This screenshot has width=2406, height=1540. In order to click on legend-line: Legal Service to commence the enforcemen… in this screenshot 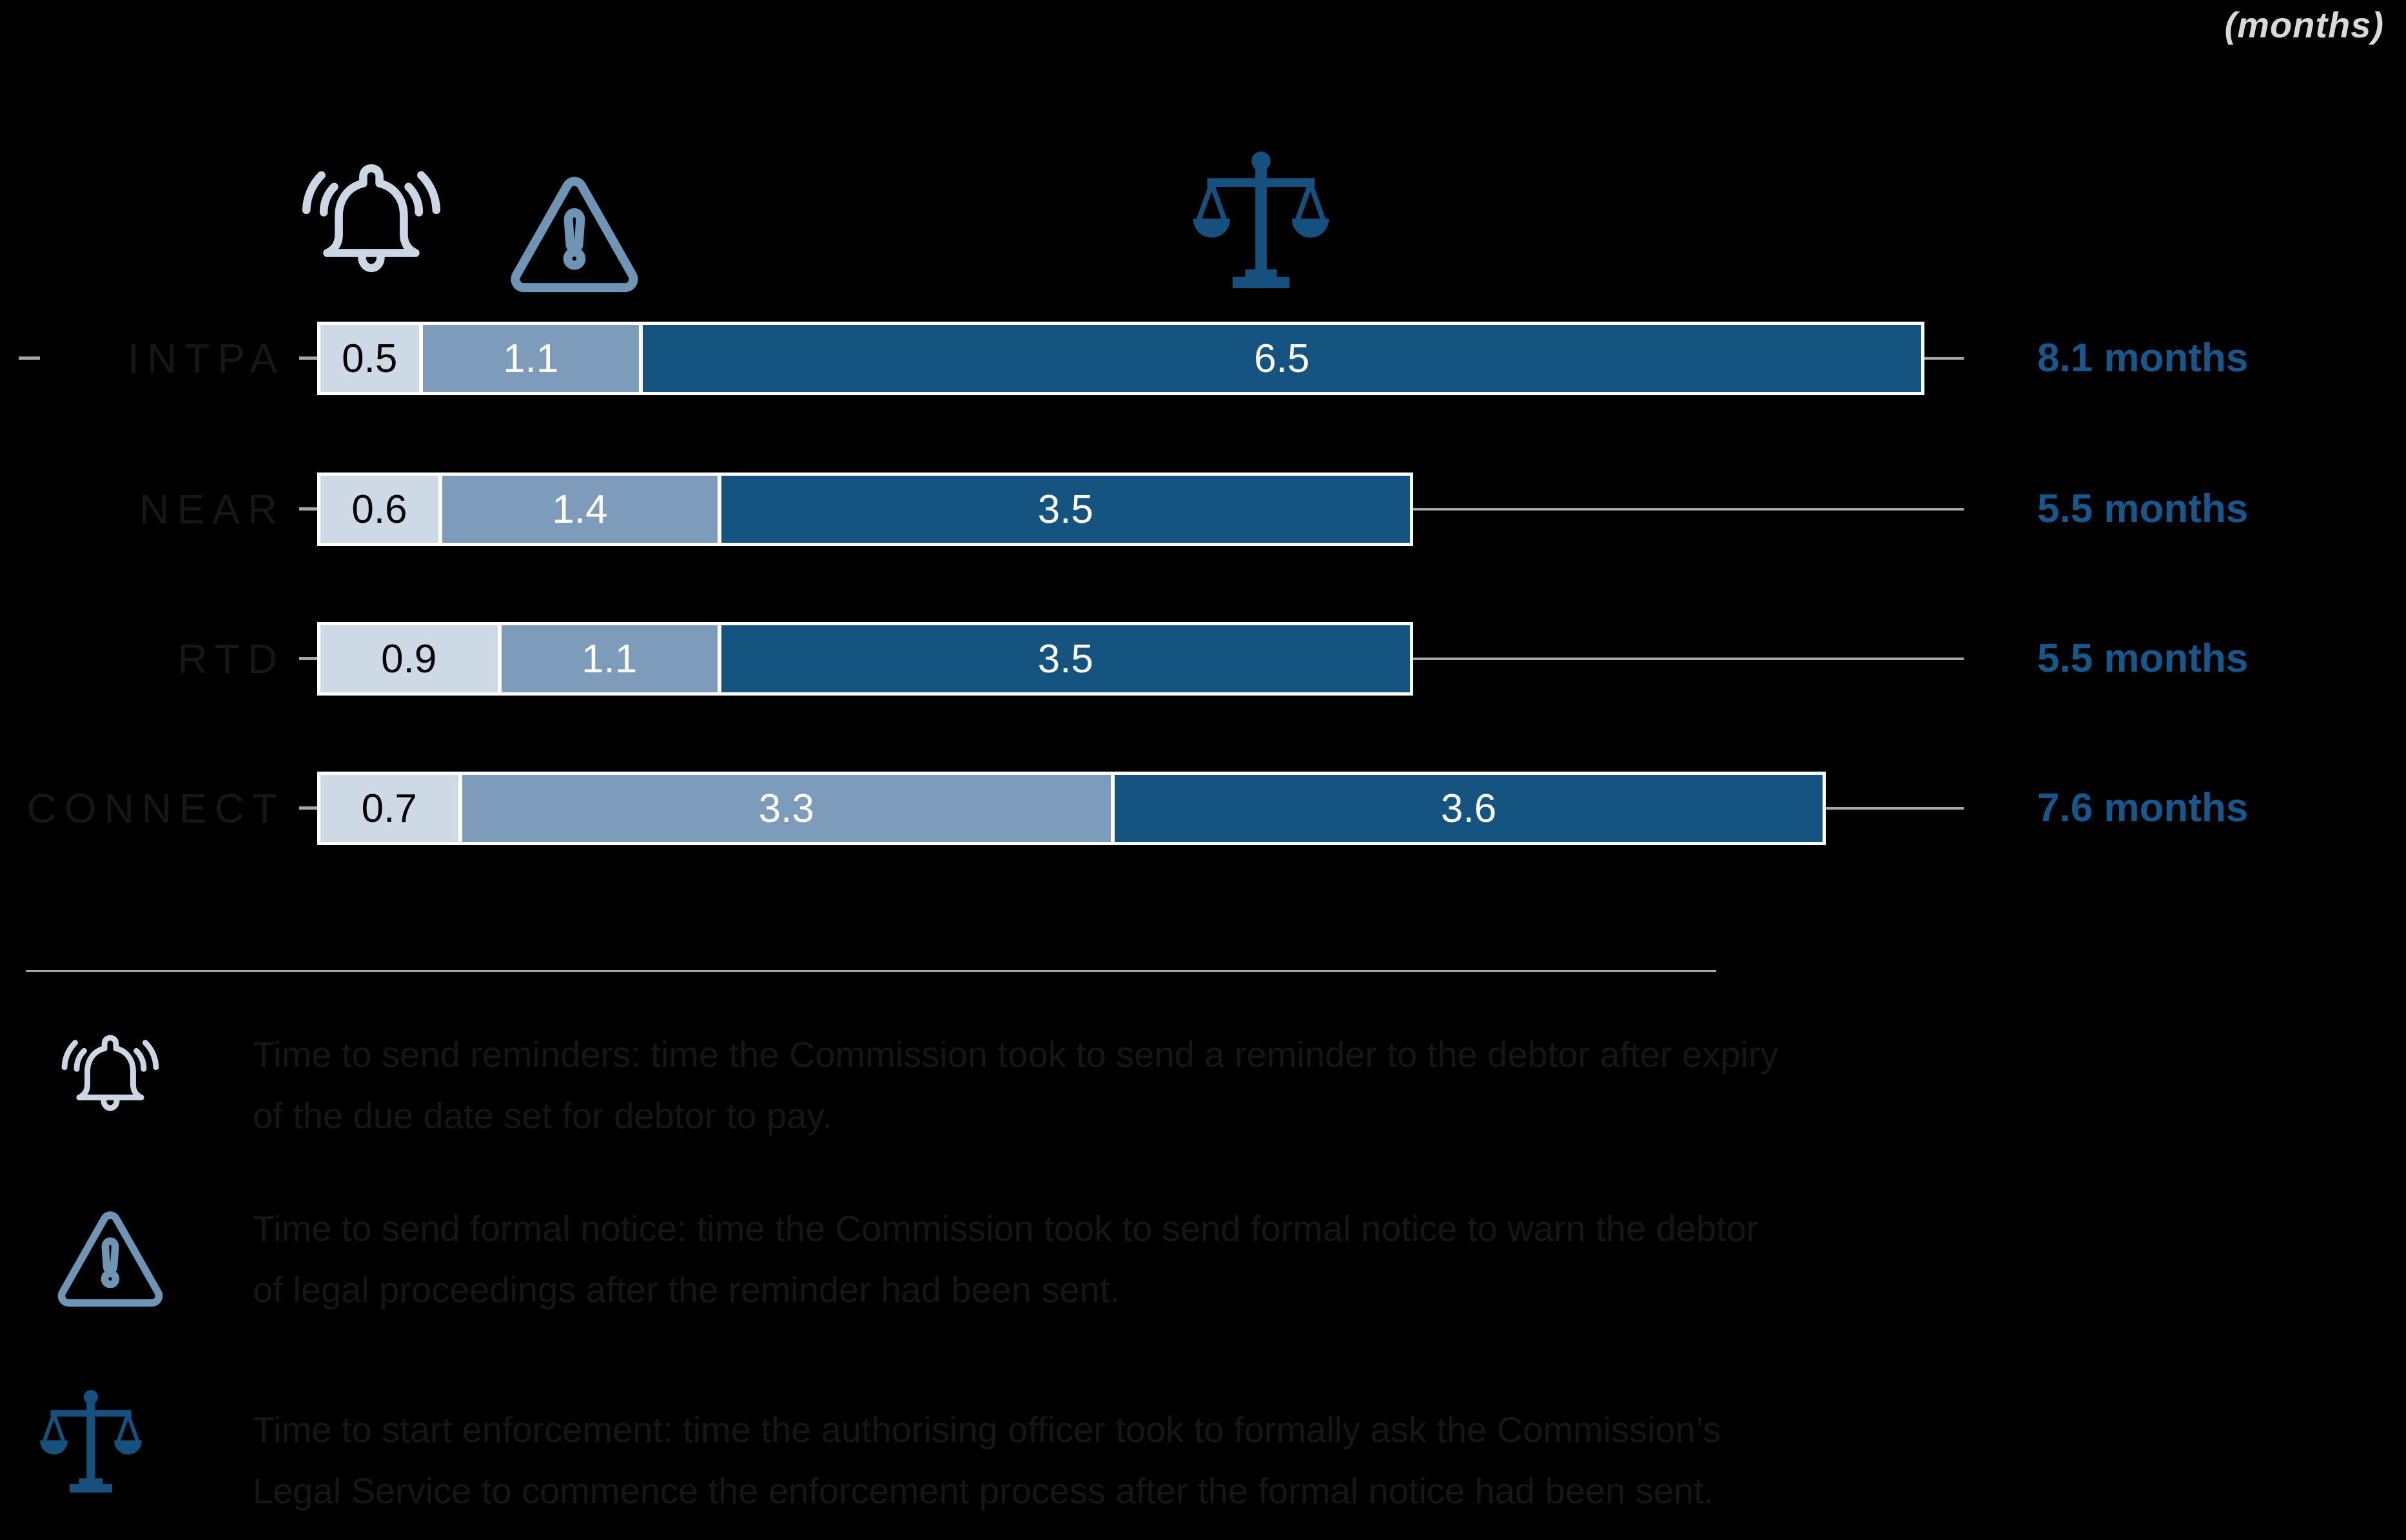, I will do `click(983, 1490)`.